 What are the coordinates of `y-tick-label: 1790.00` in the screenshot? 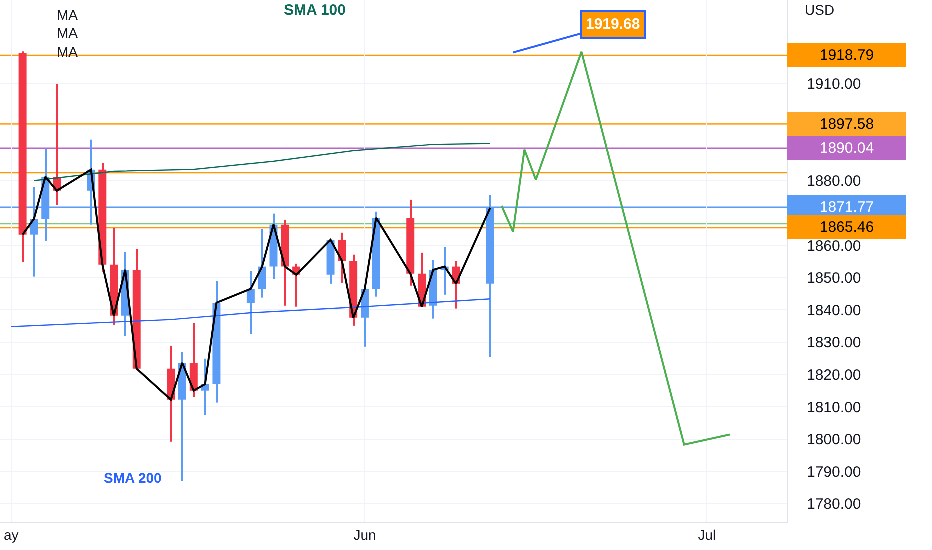 It's located at (834, 472).